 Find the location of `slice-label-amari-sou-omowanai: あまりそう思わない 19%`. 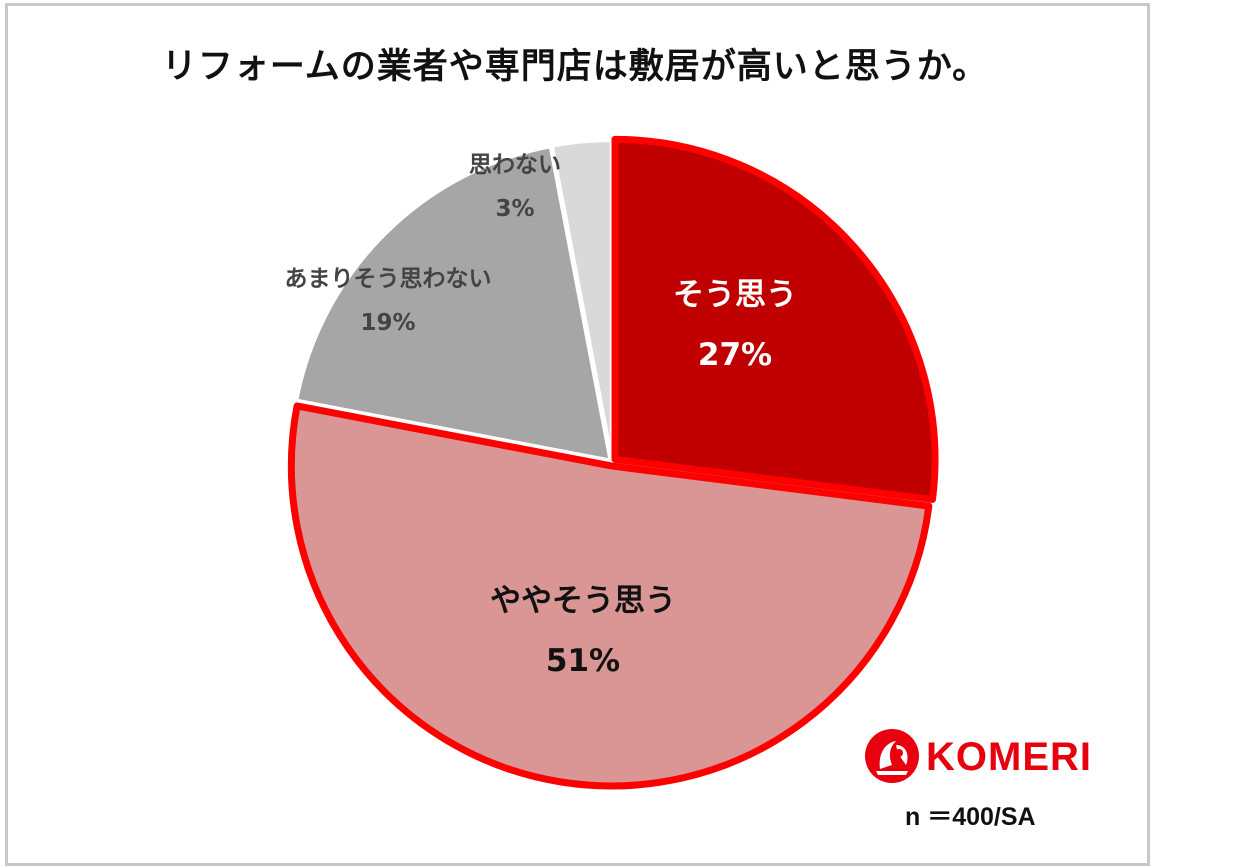

slice-label-amari-sou-omowanai: あまりそう思わない 19% is located at coordinates (388, 301).